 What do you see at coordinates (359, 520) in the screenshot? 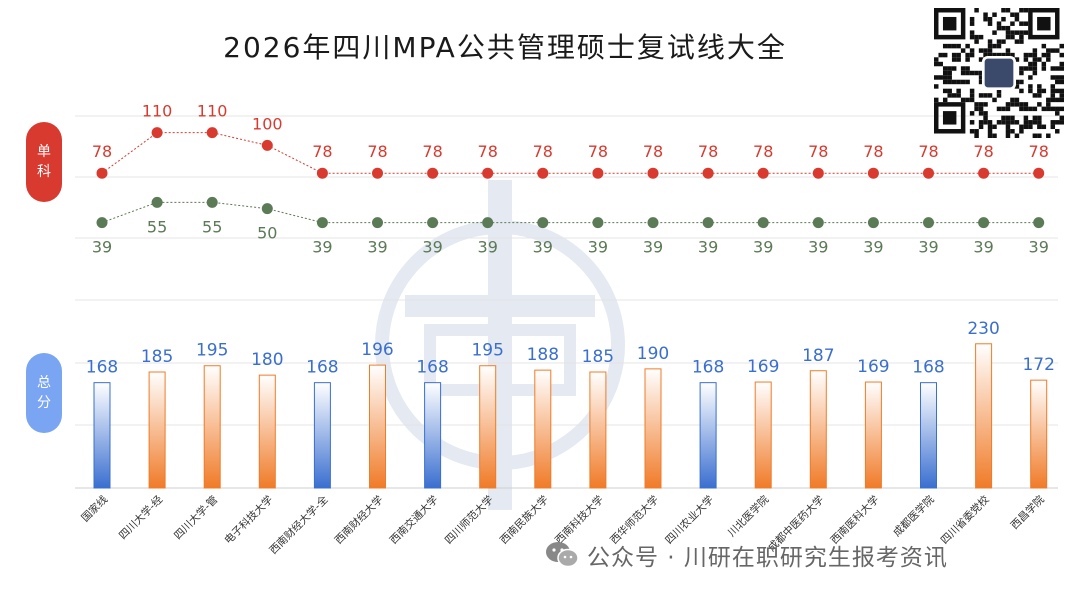
I see `tick-label-5: 西南财经大学` at bounding box center [359, 520].